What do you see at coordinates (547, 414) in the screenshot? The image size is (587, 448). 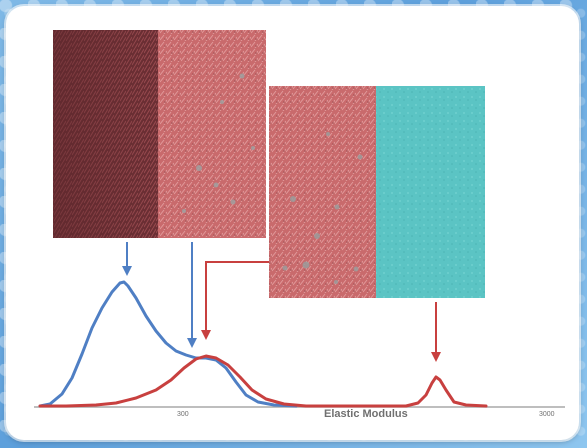 I see `x-tick-label-3000: 3000` at bounding box center [547, 414].